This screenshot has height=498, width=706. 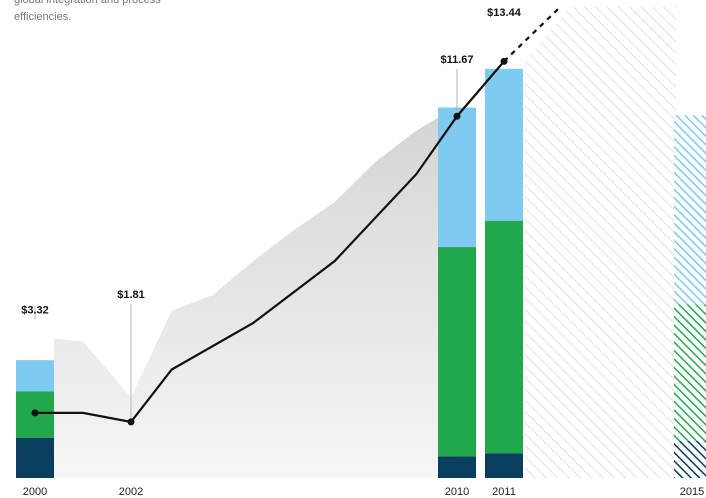 I want to click on value-label: $1.81, so click(x=131, y=295).